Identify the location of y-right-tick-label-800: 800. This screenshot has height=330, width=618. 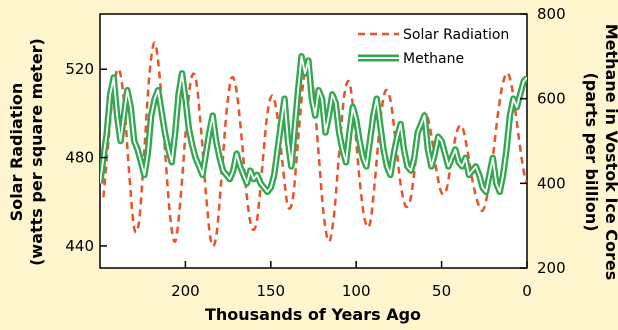
(551, 14).